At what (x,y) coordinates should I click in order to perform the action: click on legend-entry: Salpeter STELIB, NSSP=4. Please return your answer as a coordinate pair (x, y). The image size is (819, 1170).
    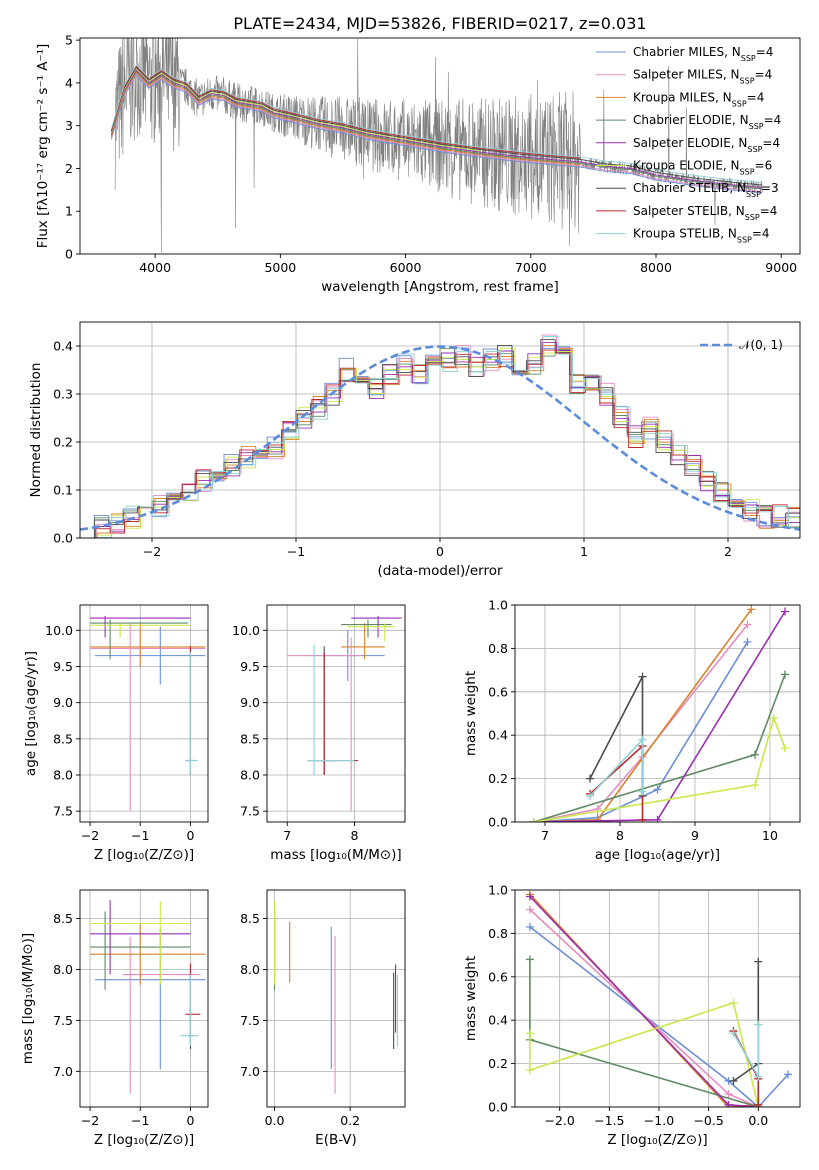
    Looking at the image, I should click on (705, 213).